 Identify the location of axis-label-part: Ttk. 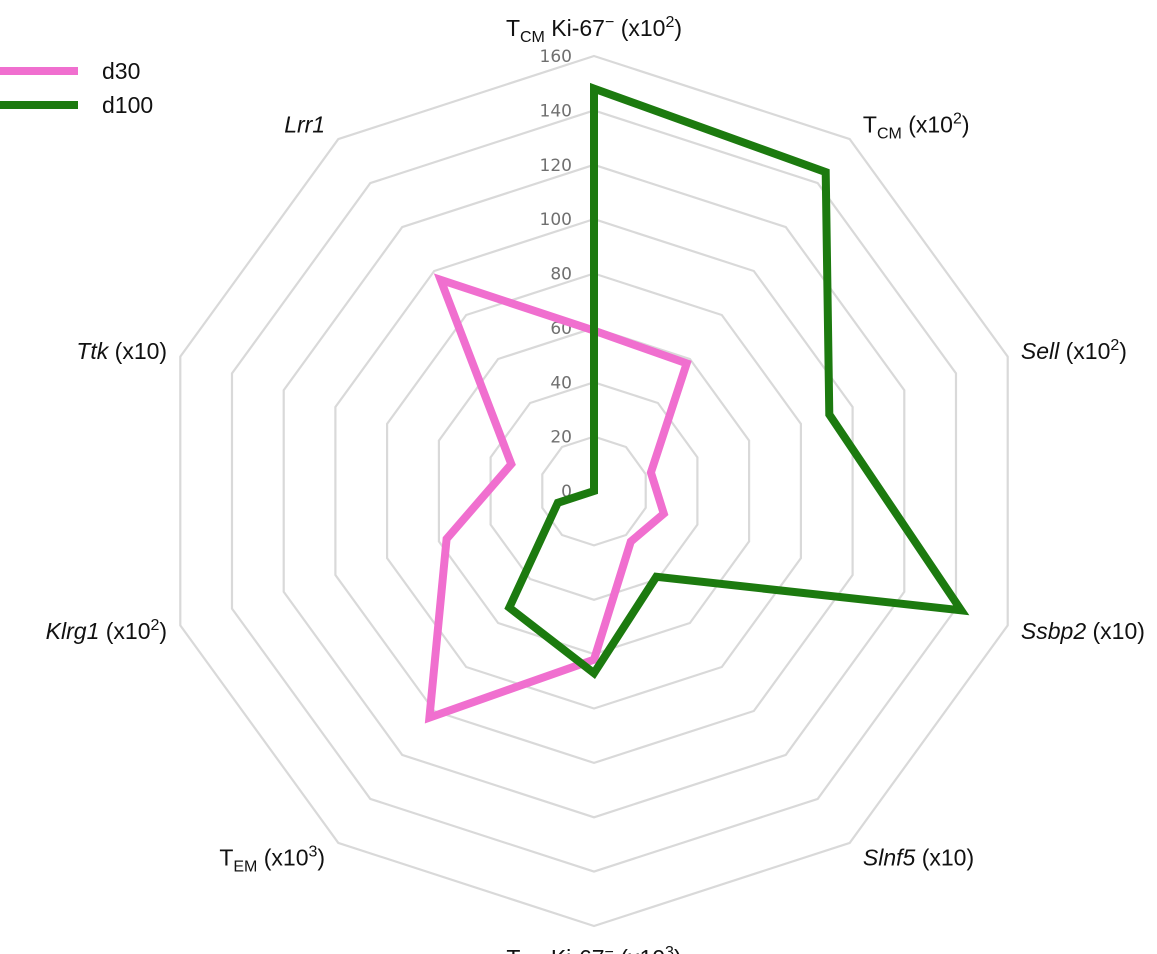
(92, 351).